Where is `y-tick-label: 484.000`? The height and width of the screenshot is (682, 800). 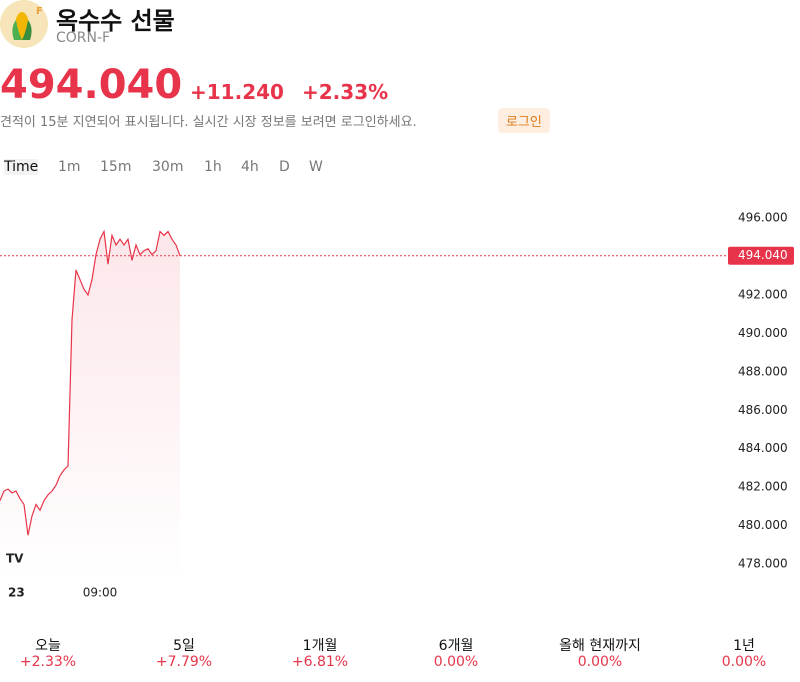
y-tick-label: 484.000 is located at coordinates (763, 448).